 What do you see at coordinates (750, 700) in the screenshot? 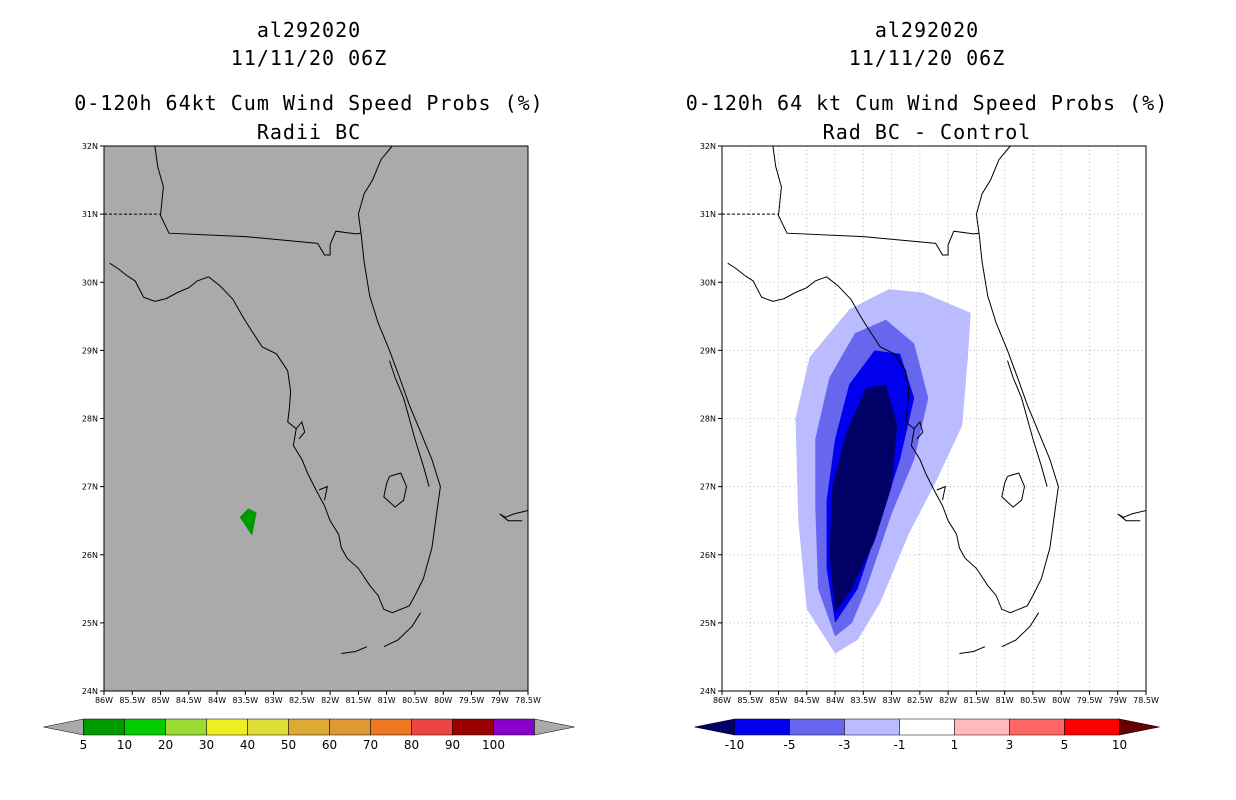
I see `lon-tick-label: 85.5W` at bounding box center [750, 700].